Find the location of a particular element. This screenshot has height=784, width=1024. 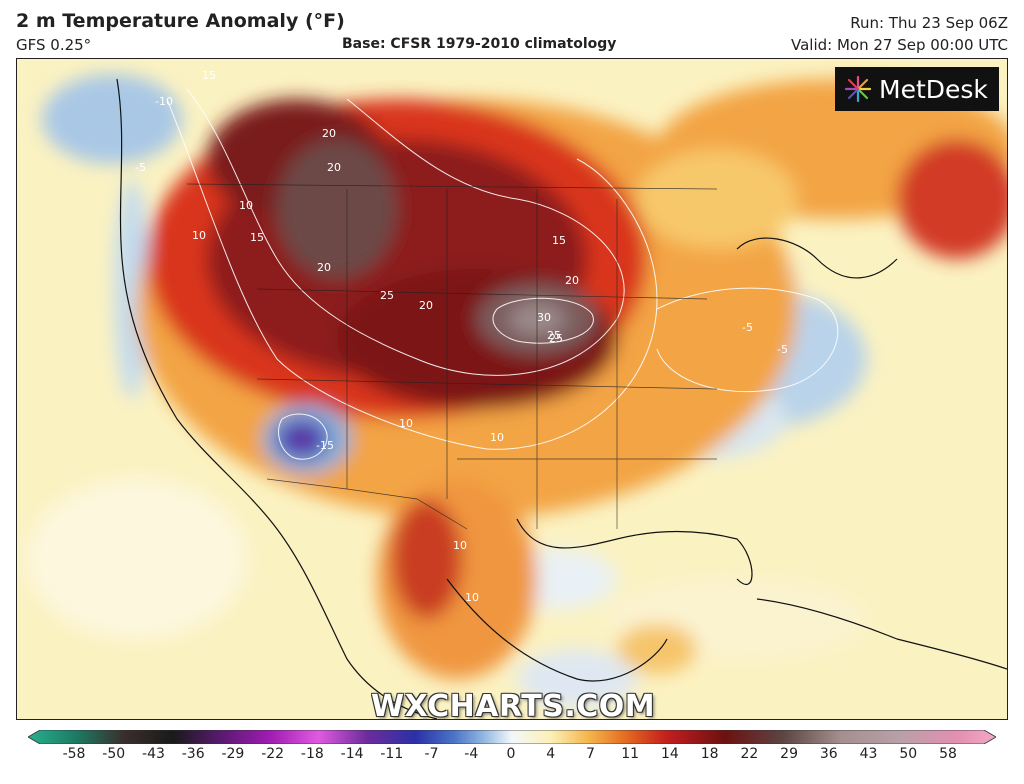

colorbar-tick-label: 22 is located at coordinates (749, 754).